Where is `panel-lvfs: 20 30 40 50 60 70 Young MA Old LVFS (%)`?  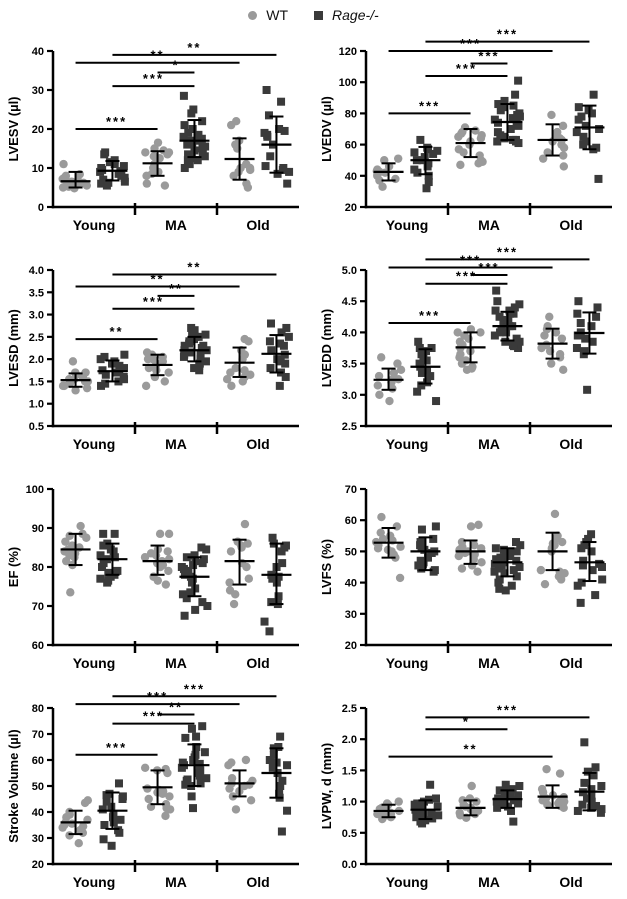 panel-lvfs: 20 30 40 50 60 70 Young MA Old LVFS (%) is located at coordinates (470, 571).